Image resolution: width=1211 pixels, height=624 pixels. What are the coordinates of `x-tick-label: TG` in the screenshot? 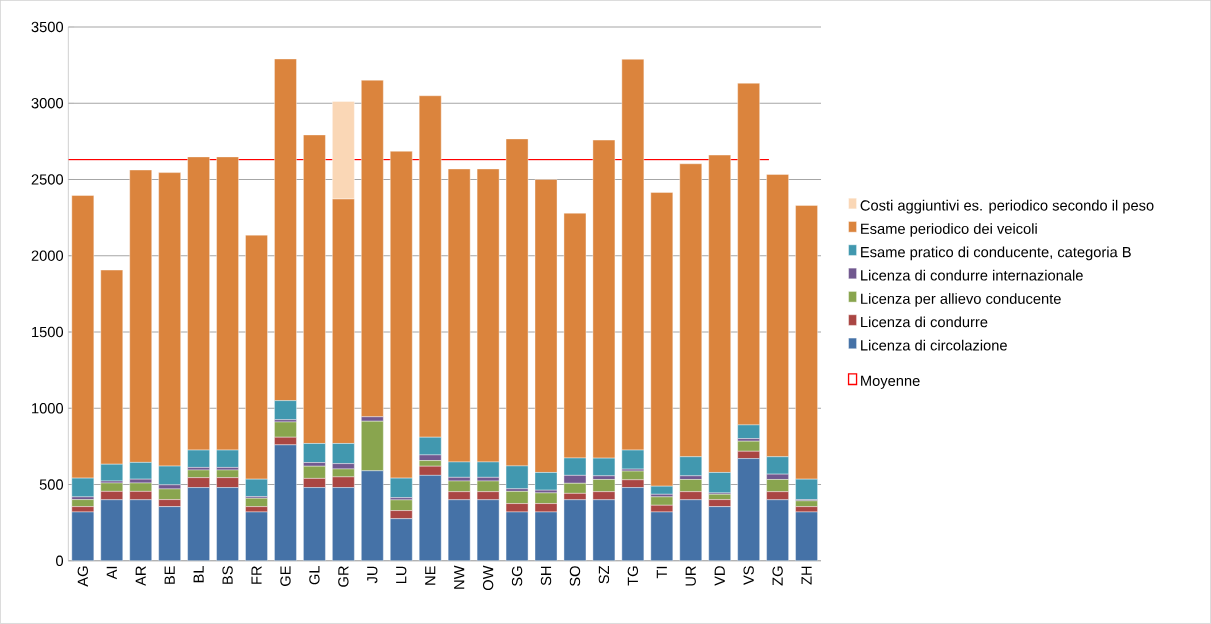 It's located at (633, 576).